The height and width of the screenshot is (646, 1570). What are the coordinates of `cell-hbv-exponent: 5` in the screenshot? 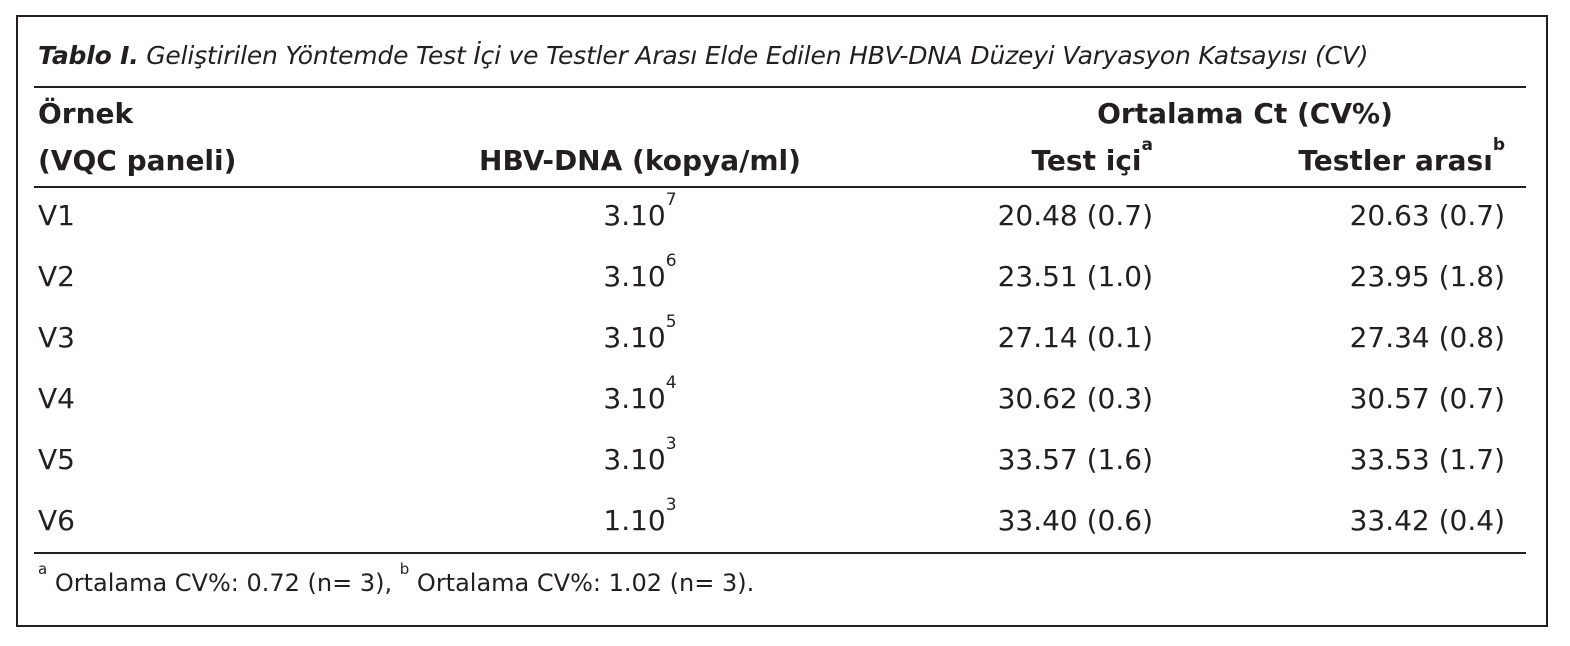 It's located at (671, 322).